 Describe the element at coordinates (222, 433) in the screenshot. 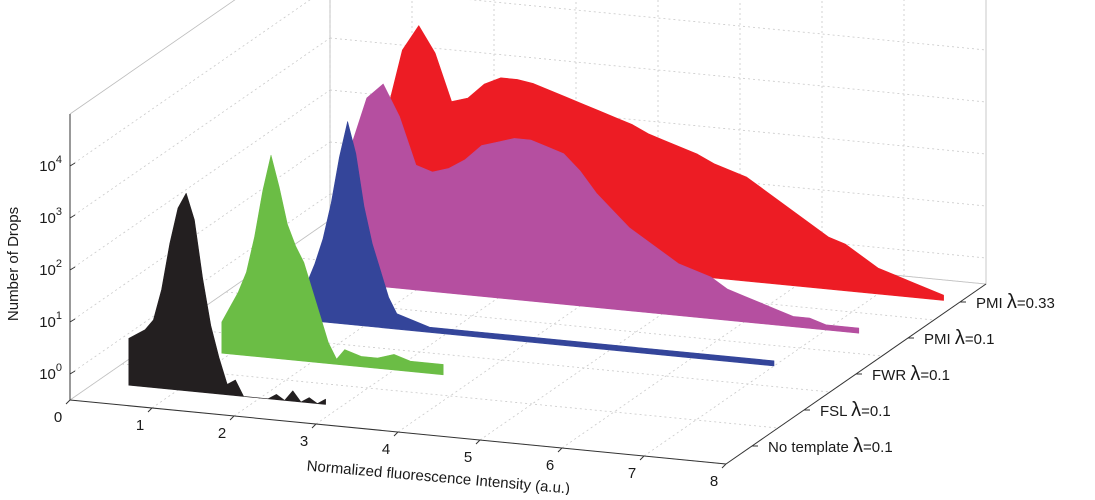

I see `x-tick-label: 2` at that location.